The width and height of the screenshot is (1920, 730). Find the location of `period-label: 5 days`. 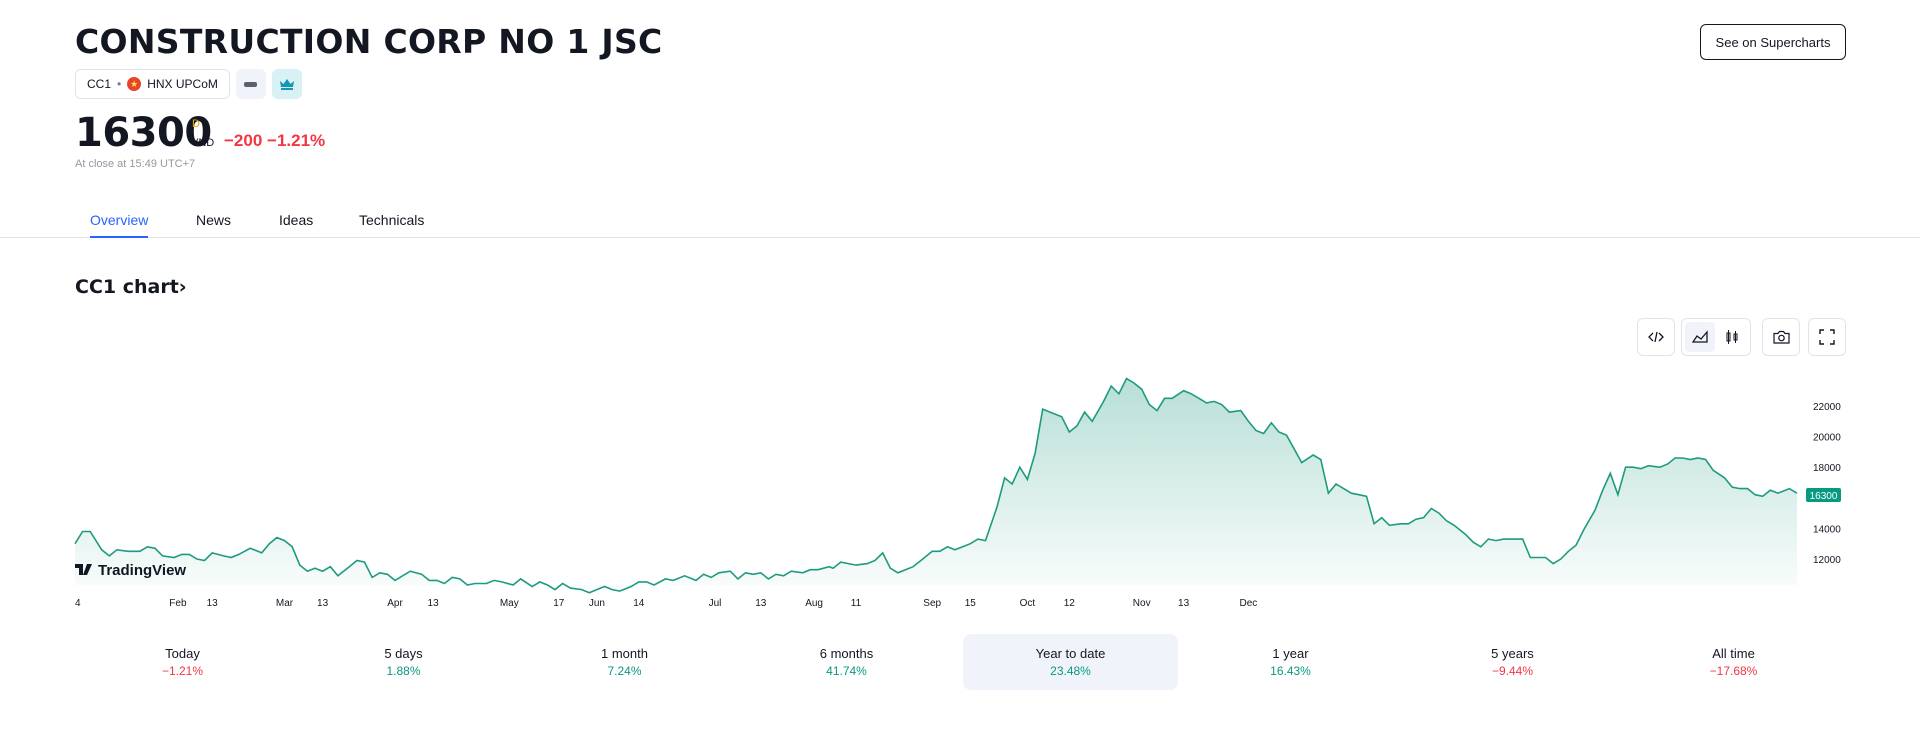

period-label: 5 days is located at coordinates (403, 653).